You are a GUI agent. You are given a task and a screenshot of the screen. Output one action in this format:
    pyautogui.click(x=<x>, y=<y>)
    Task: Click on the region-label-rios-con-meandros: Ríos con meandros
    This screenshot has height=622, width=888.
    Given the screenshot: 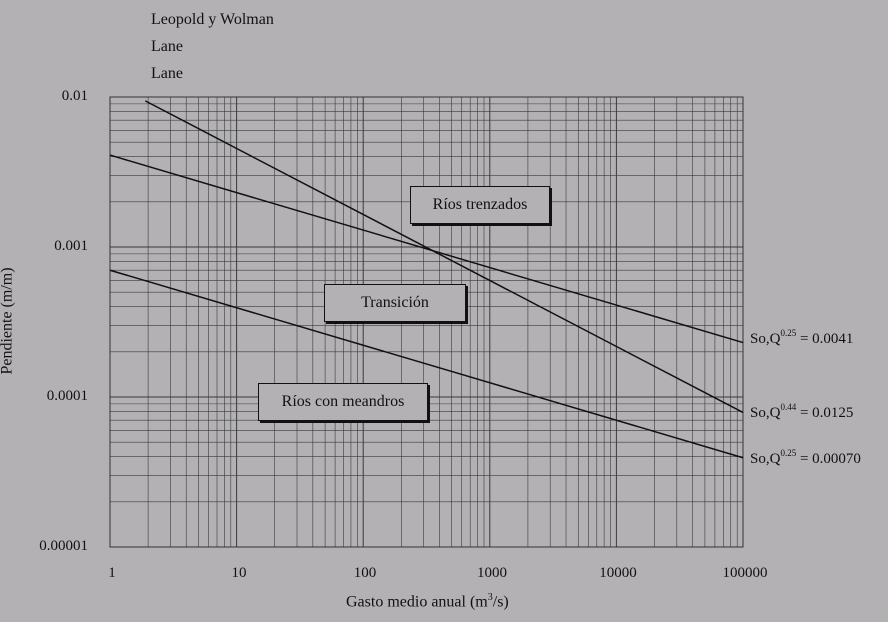 What is the action you would take?
    pyautogui.click(x=343, y=402)
    